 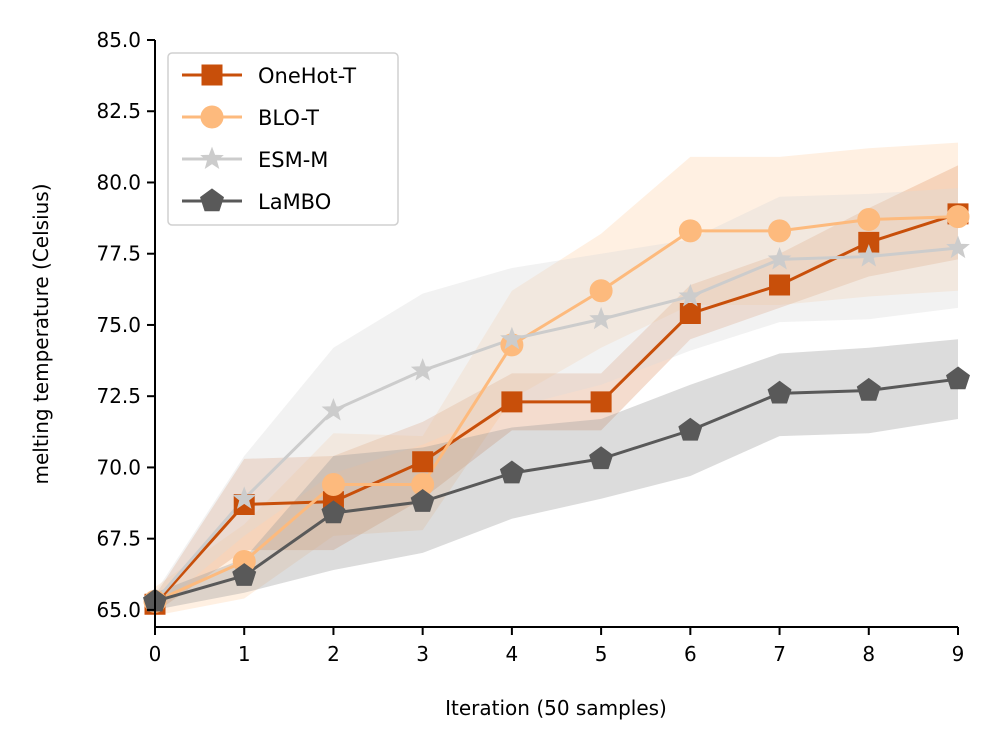 What do you see at coordinates (118, 111) in the screenshot?
I see `y-tick-label: 82.5` at bounding box center [118, 111].